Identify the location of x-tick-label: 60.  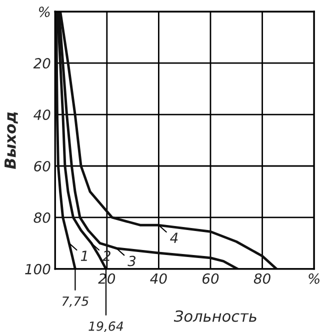
(210, 278).